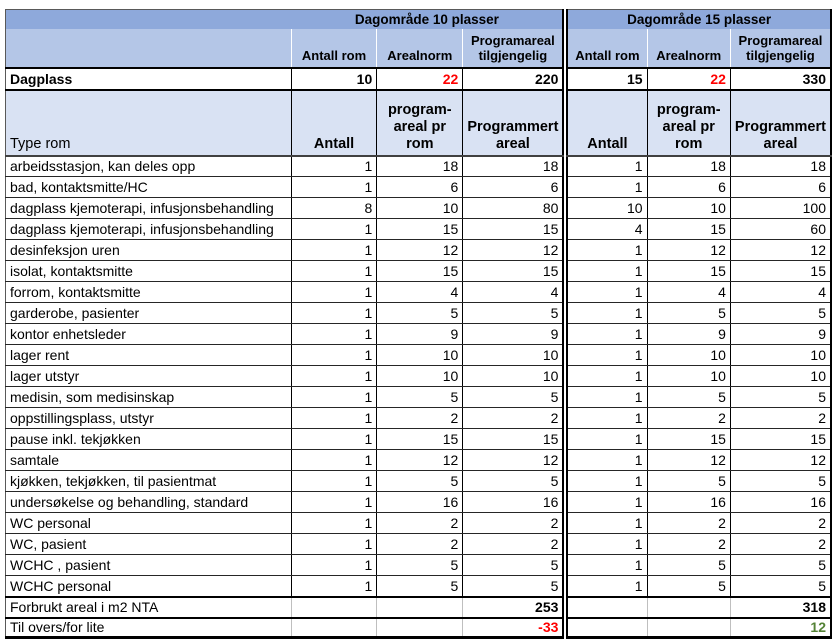  I want to click on room-type-cell: isolat, kontaktsmitte, so click(148, 271).